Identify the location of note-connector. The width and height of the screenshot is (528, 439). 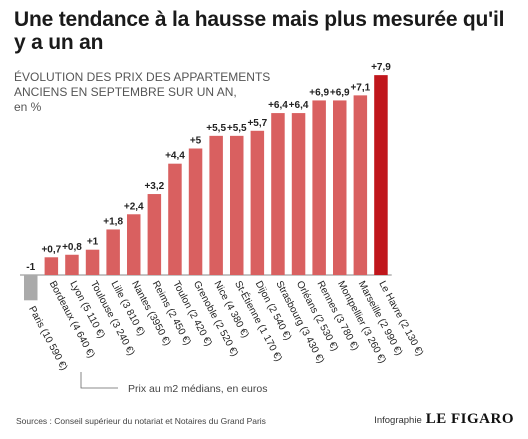
(99, 380).